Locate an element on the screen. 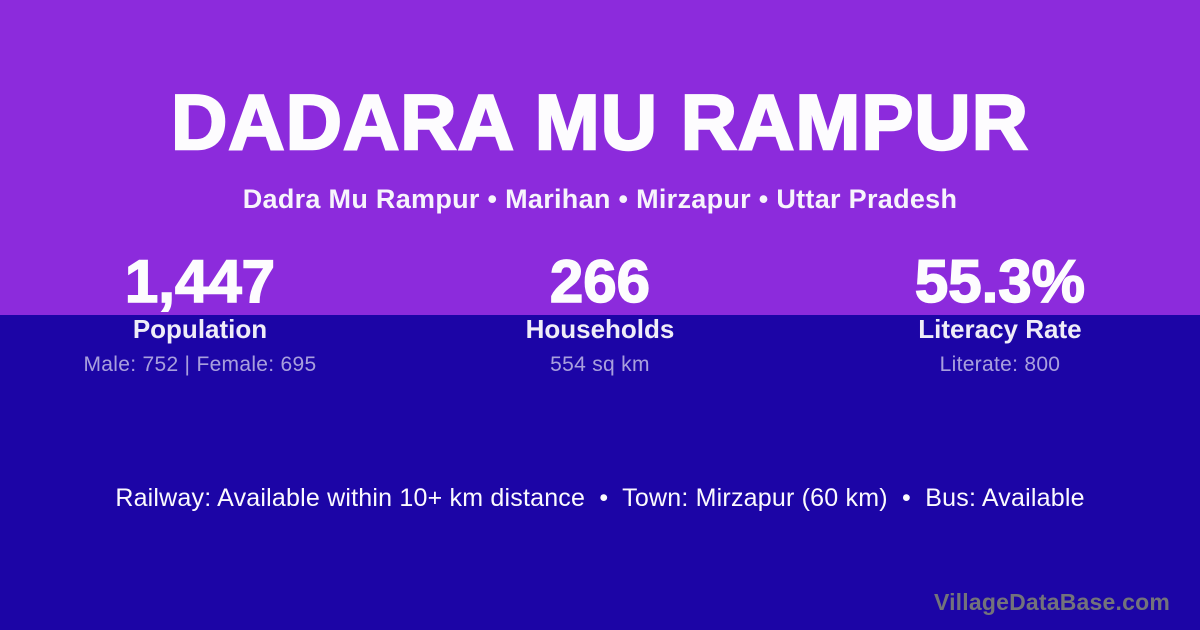  stat-population: 1,447 Population Male: 752 | Female: 695 is located at coordinates (200, 312).